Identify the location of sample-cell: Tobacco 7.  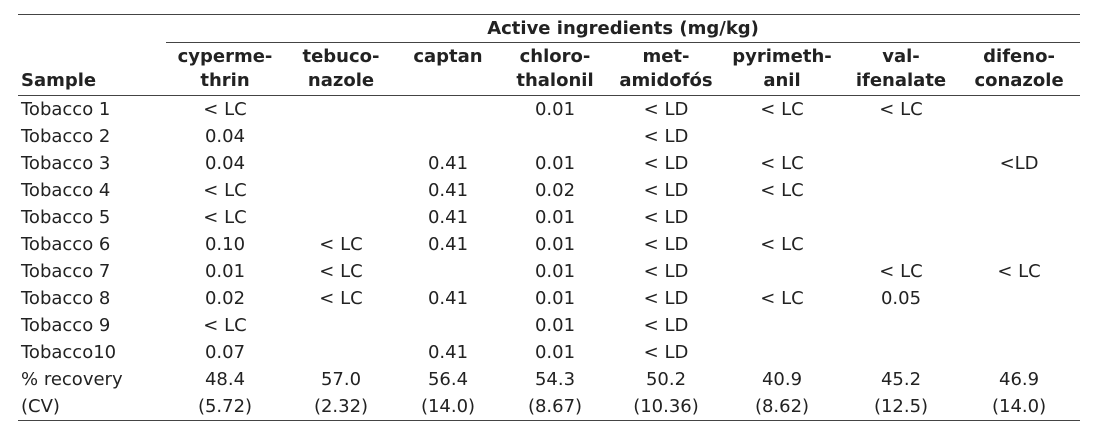
(66, 271).